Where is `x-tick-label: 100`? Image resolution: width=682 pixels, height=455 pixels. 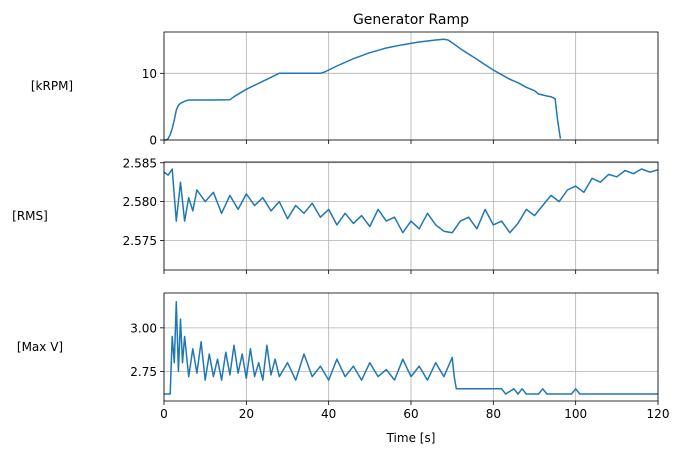
x-tick-label: 100 is located at coordinates (575, 414).